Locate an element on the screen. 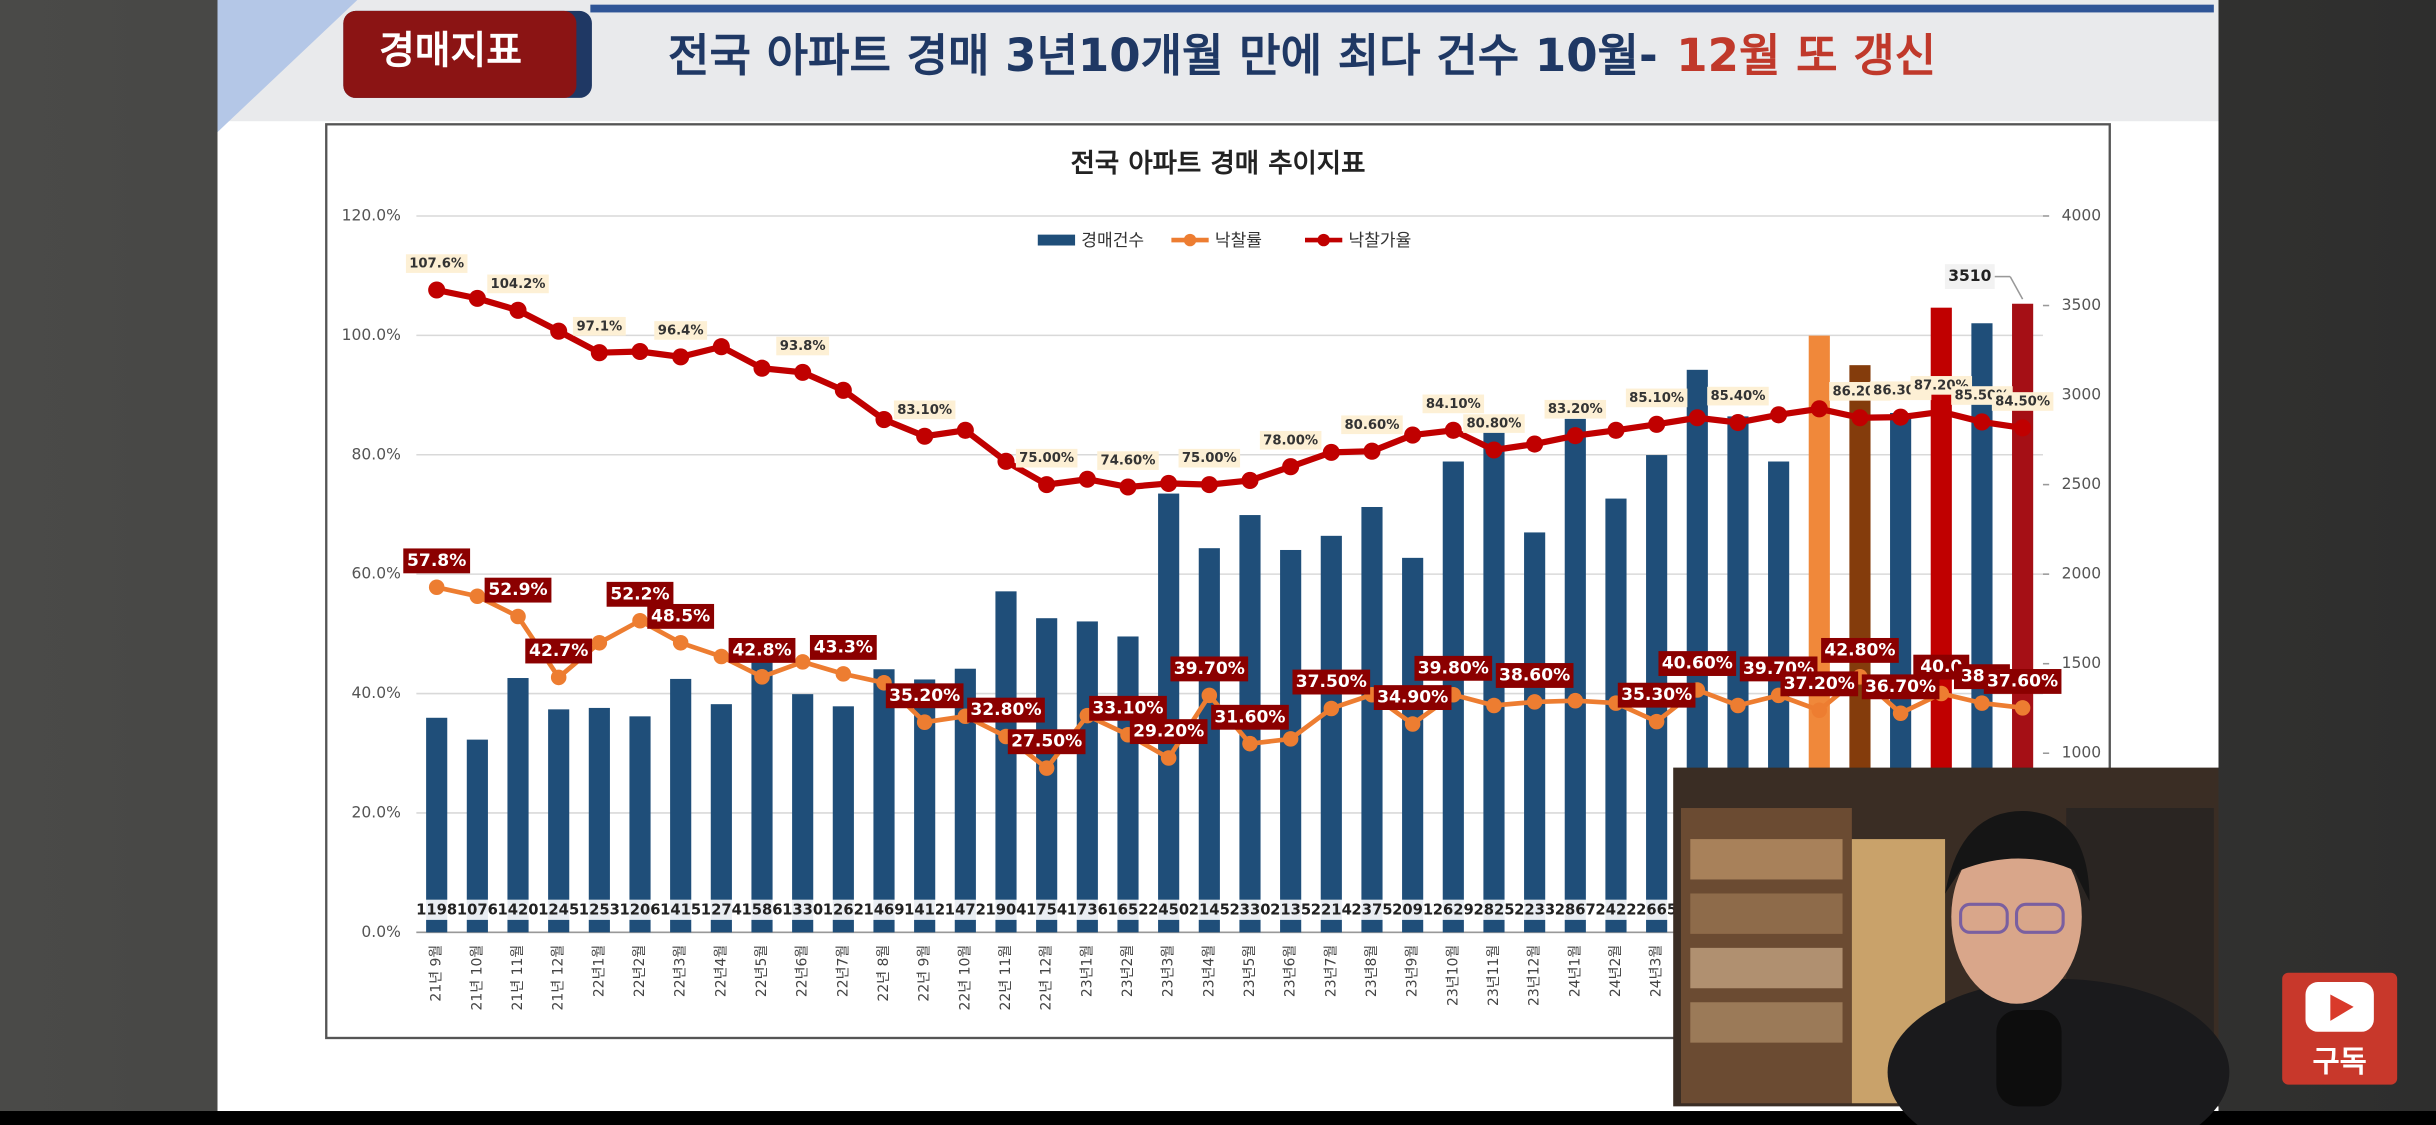 Image resolution: width=2436 pixels, height=1125 pixels. legend-label: 낙찰가율 is located at coordinates (1380, 241).